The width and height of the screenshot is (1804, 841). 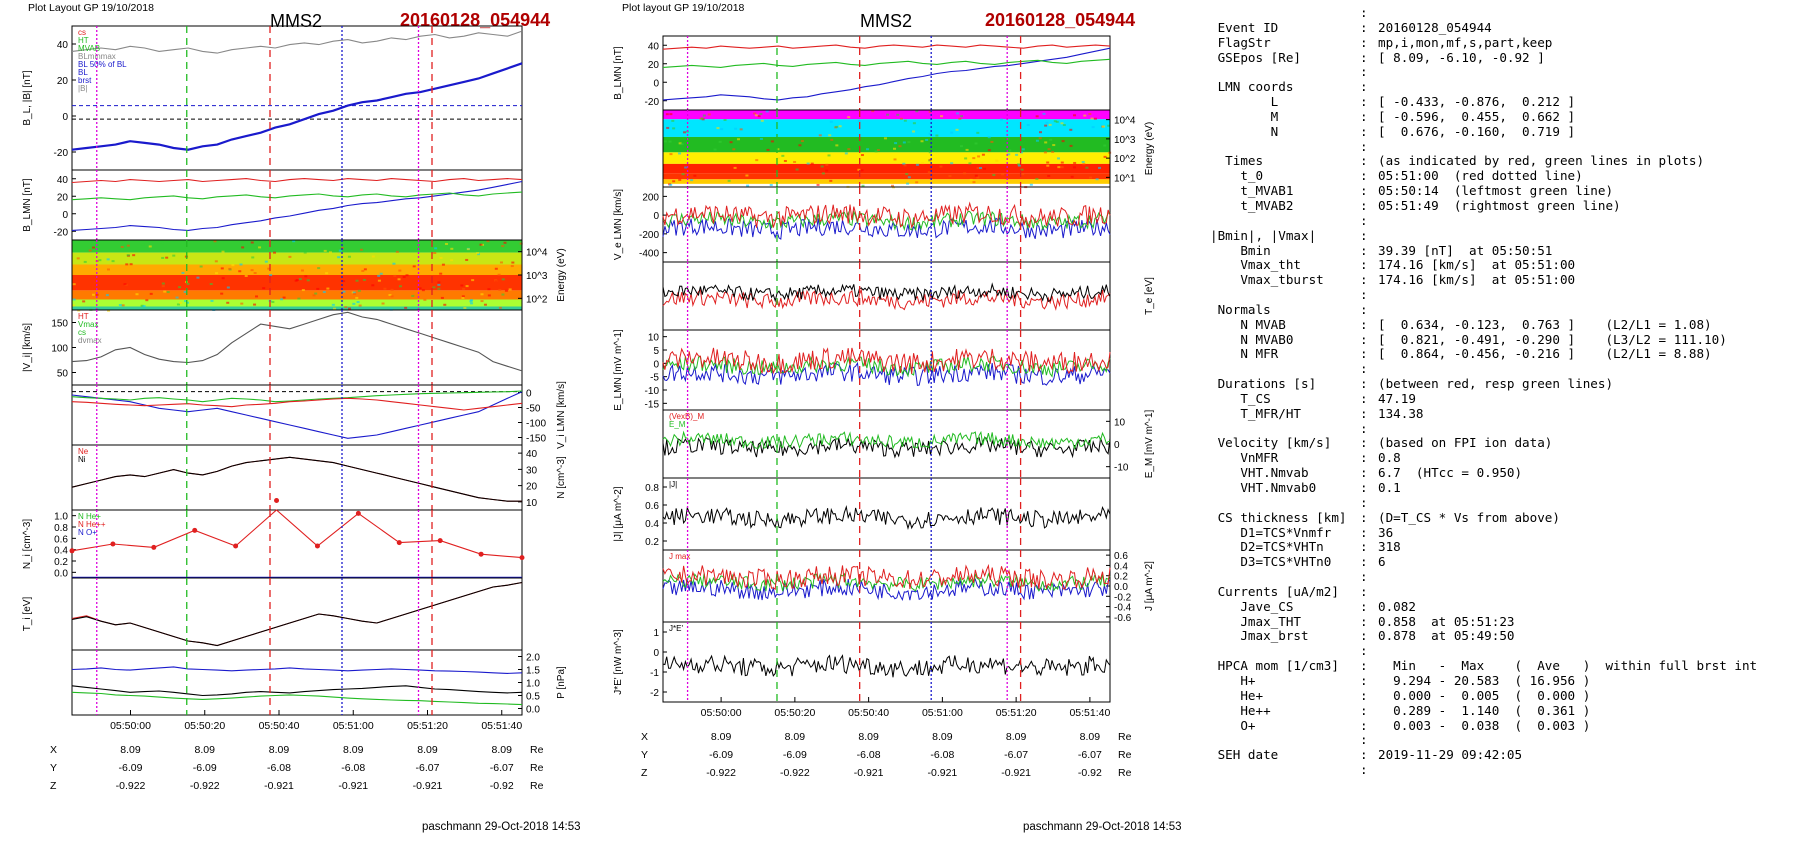 What do you see at coordinates (561, 415) in the screenshot?
I see `y-axis-label: V_i LMN [km/s]` at bounding box center [561, 415].